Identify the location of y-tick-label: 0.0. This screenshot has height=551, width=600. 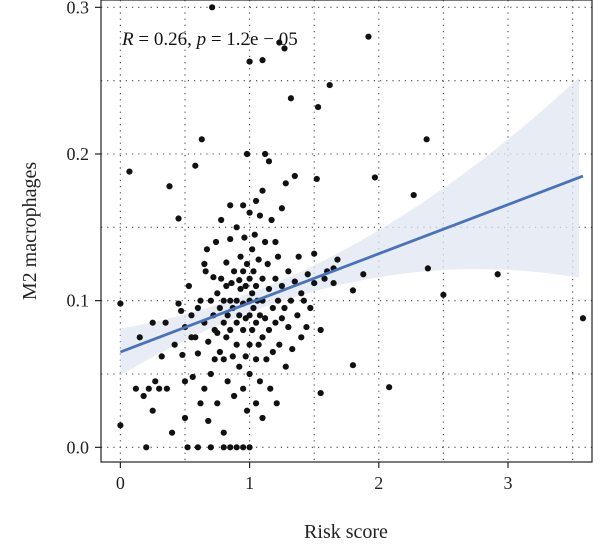
(78, 447).